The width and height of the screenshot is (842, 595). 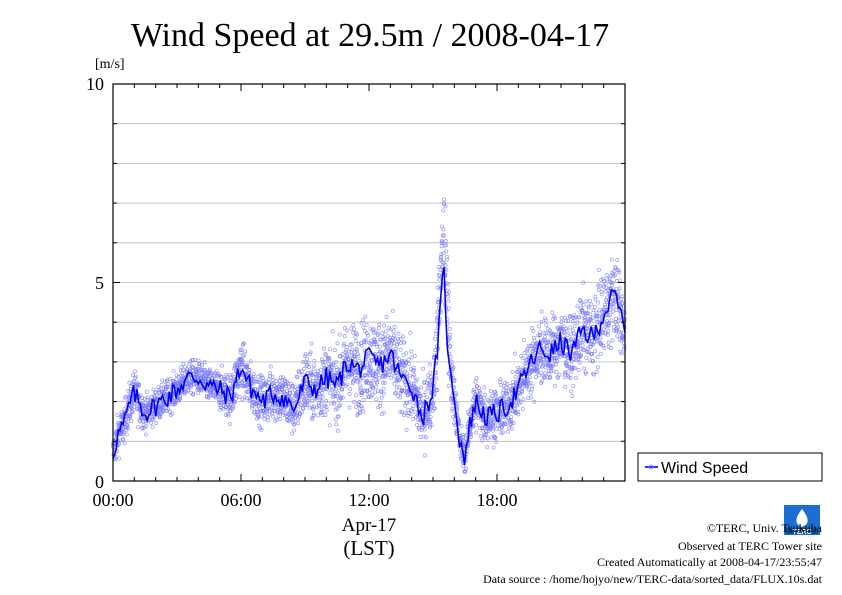 What do you see at coordinates (801, 532) in the screenshot?
I see `logo-text: TERC` at bounding box center [801, 532].